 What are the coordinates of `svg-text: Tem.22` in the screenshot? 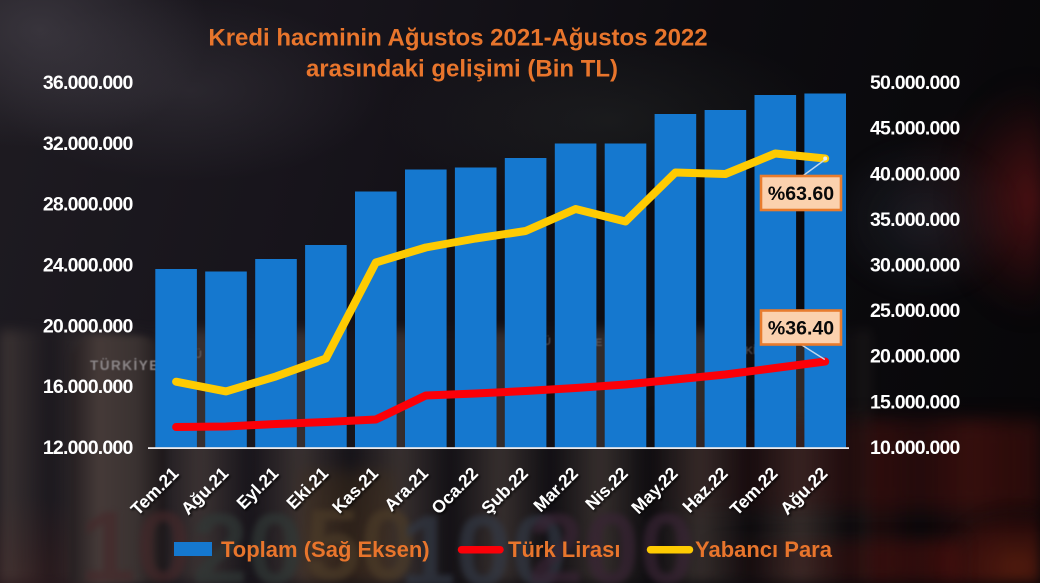 It's located at (754, 491).